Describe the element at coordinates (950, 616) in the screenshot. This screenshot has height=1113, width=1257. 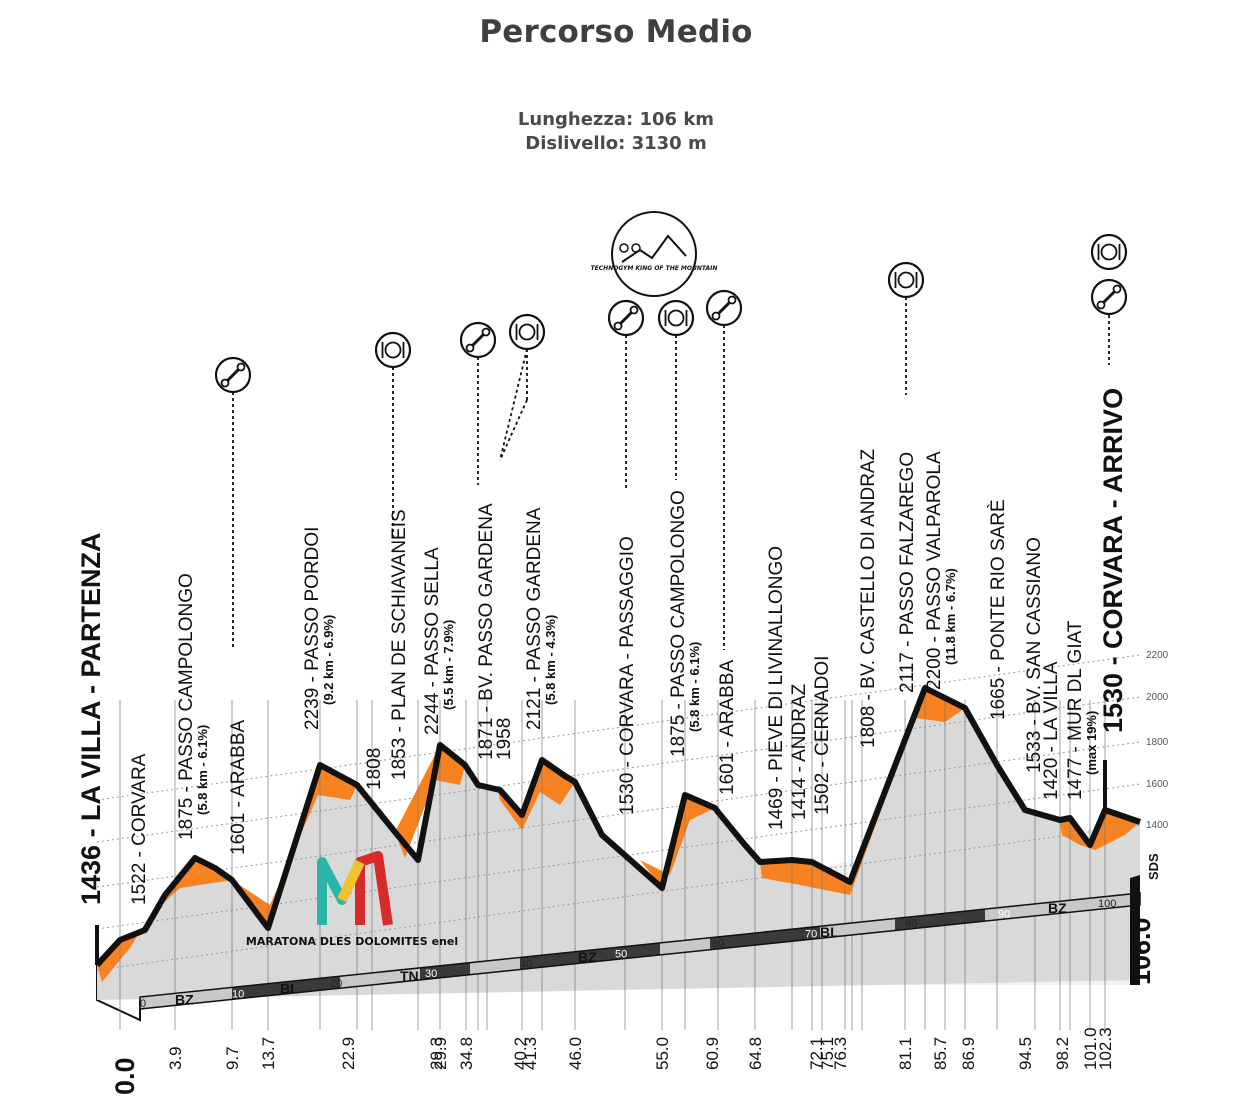
I see `point-sublabel: (11.8 km - 6.7%)` at that location.